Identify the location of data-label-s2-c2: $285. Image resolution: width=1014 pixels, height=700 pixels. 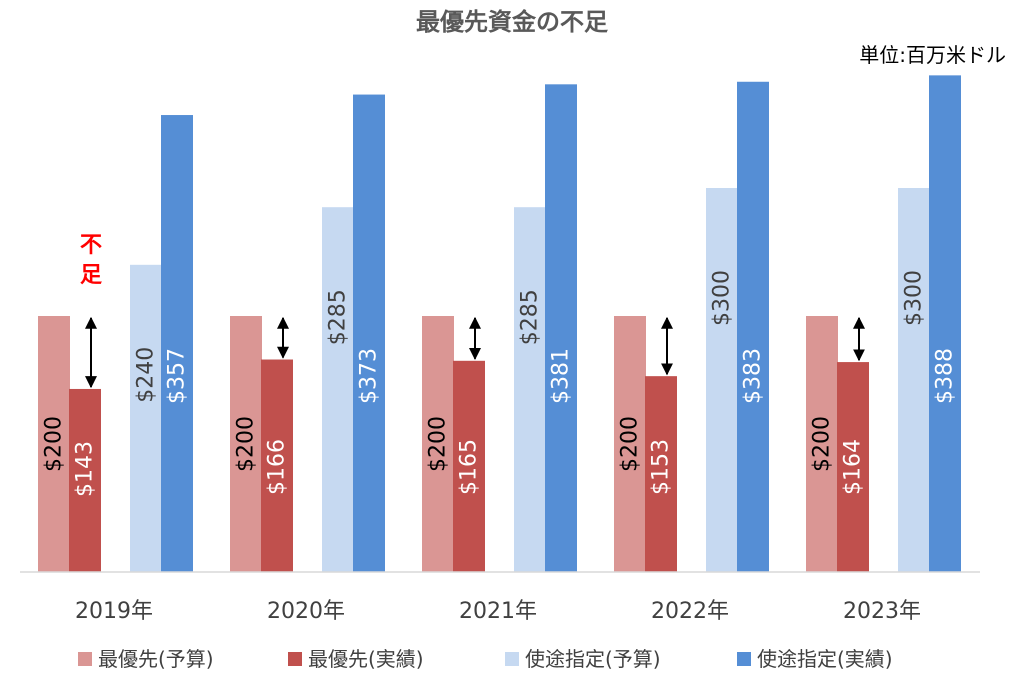
(530, 317).